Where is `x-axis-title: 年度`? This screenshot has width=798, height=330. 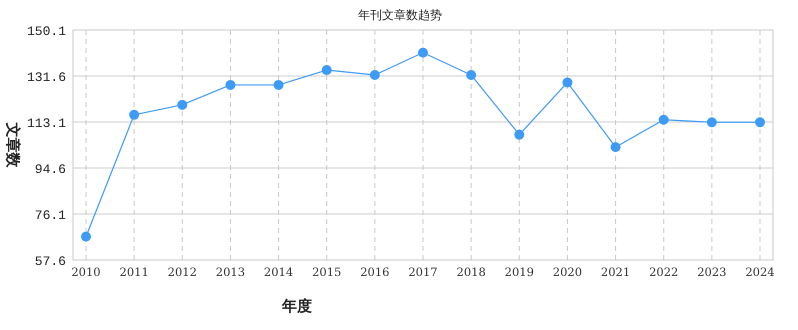 x-axis-title: 年度 is located at coordinates (296, 306).